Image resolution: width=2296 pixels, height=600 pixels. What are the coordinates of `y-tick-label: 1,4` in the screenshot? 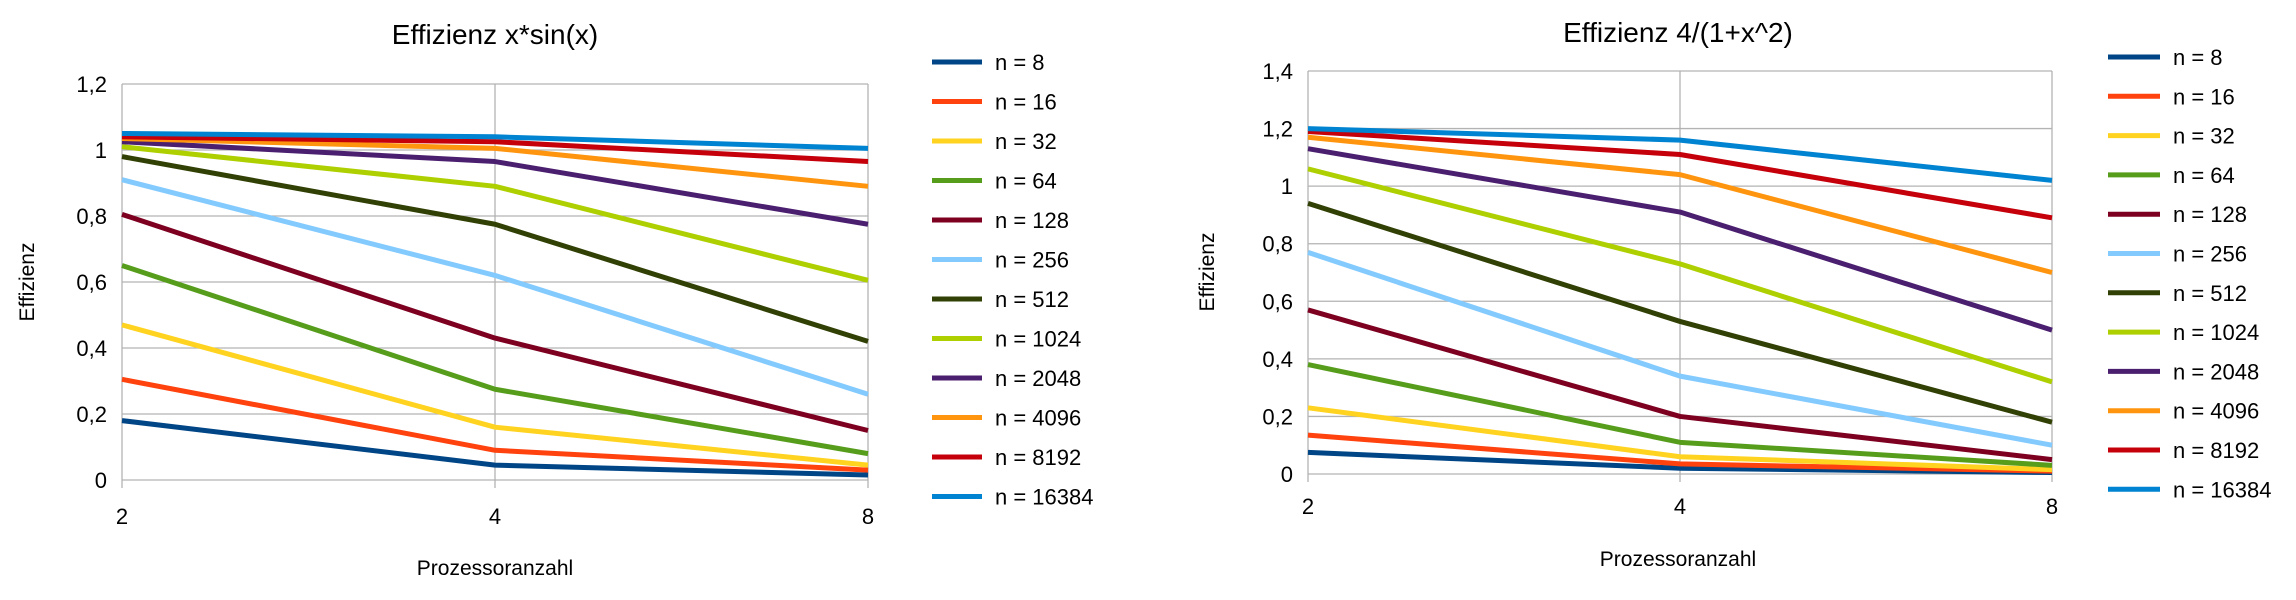 It's located at (1277, 71).